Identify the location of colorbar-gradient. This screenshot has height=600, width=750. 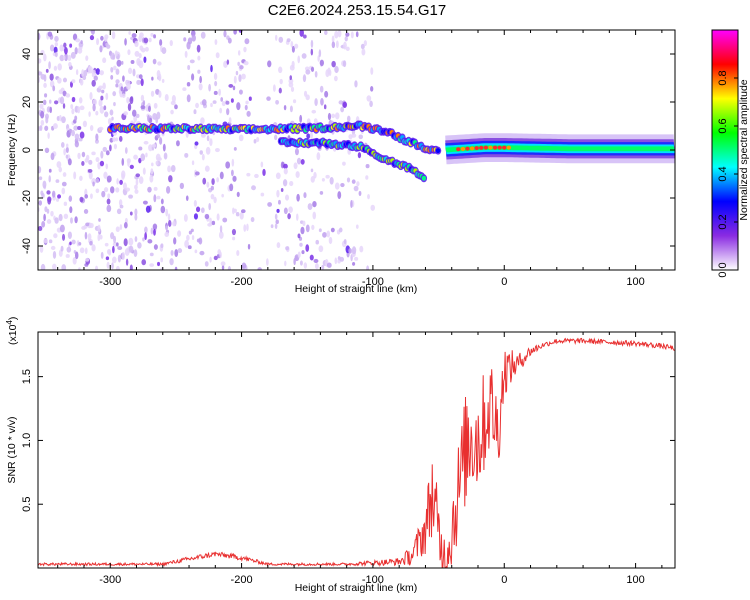
(725, 150).